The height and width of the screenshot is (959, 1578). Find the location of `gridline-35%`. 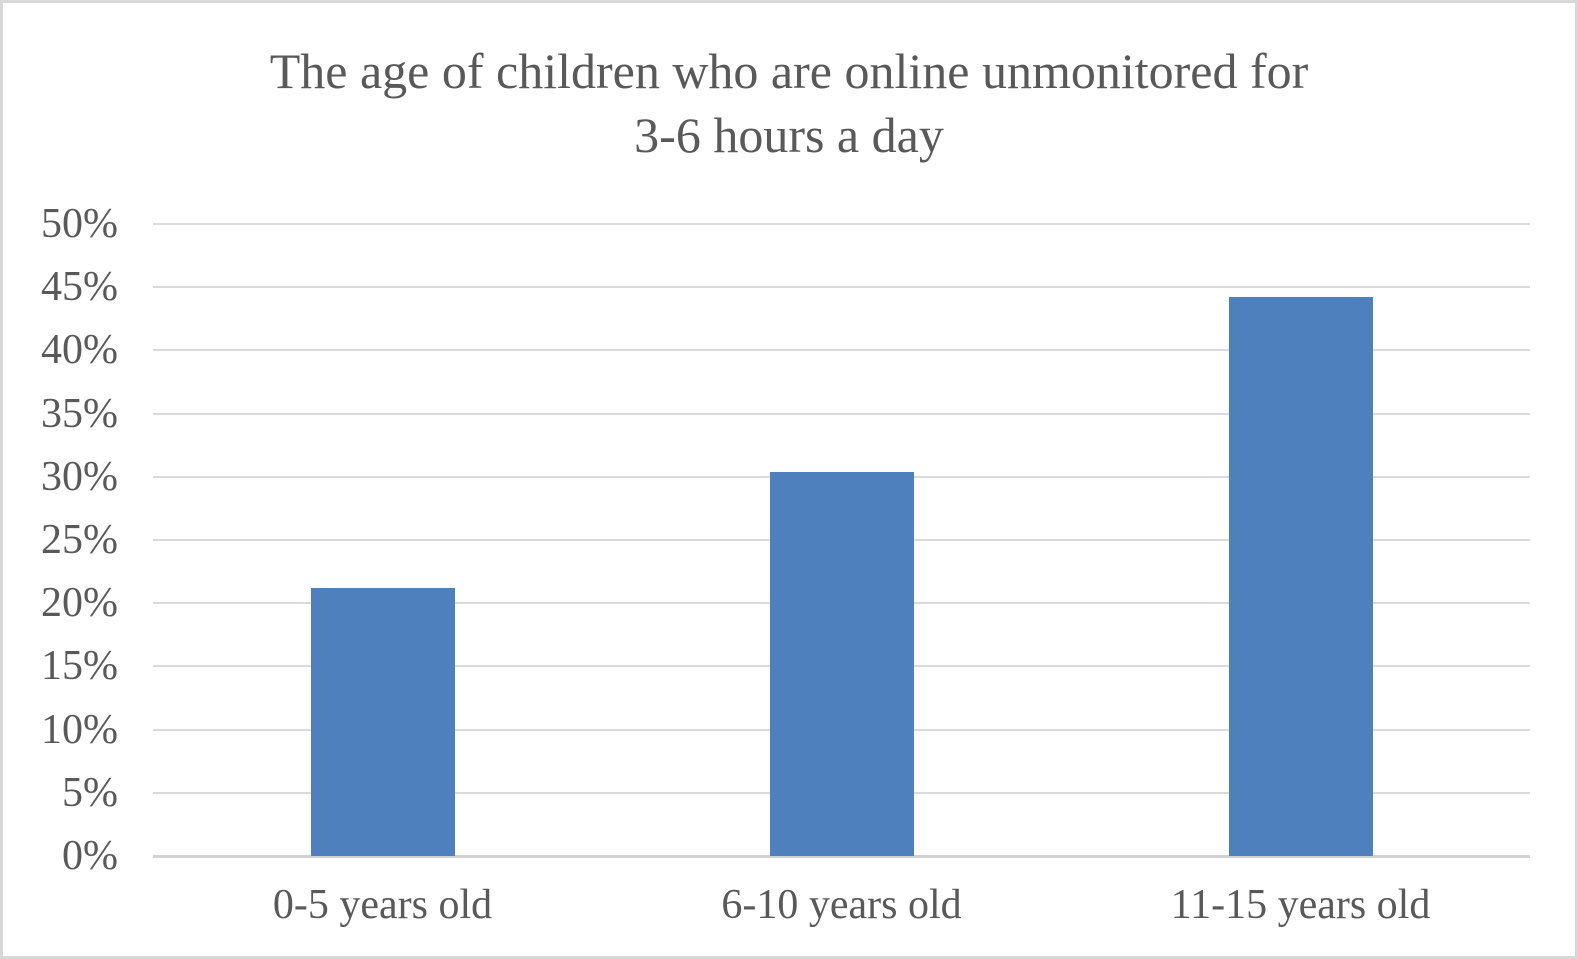

gridline-35% is located at coordinates (841, 413).